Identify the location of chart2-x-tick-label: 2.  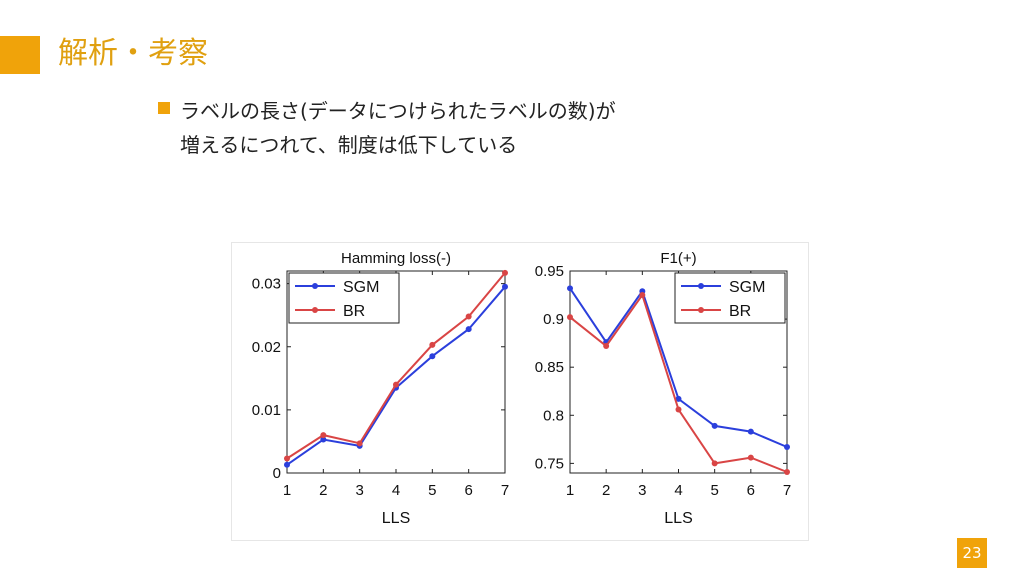
(606, 490).